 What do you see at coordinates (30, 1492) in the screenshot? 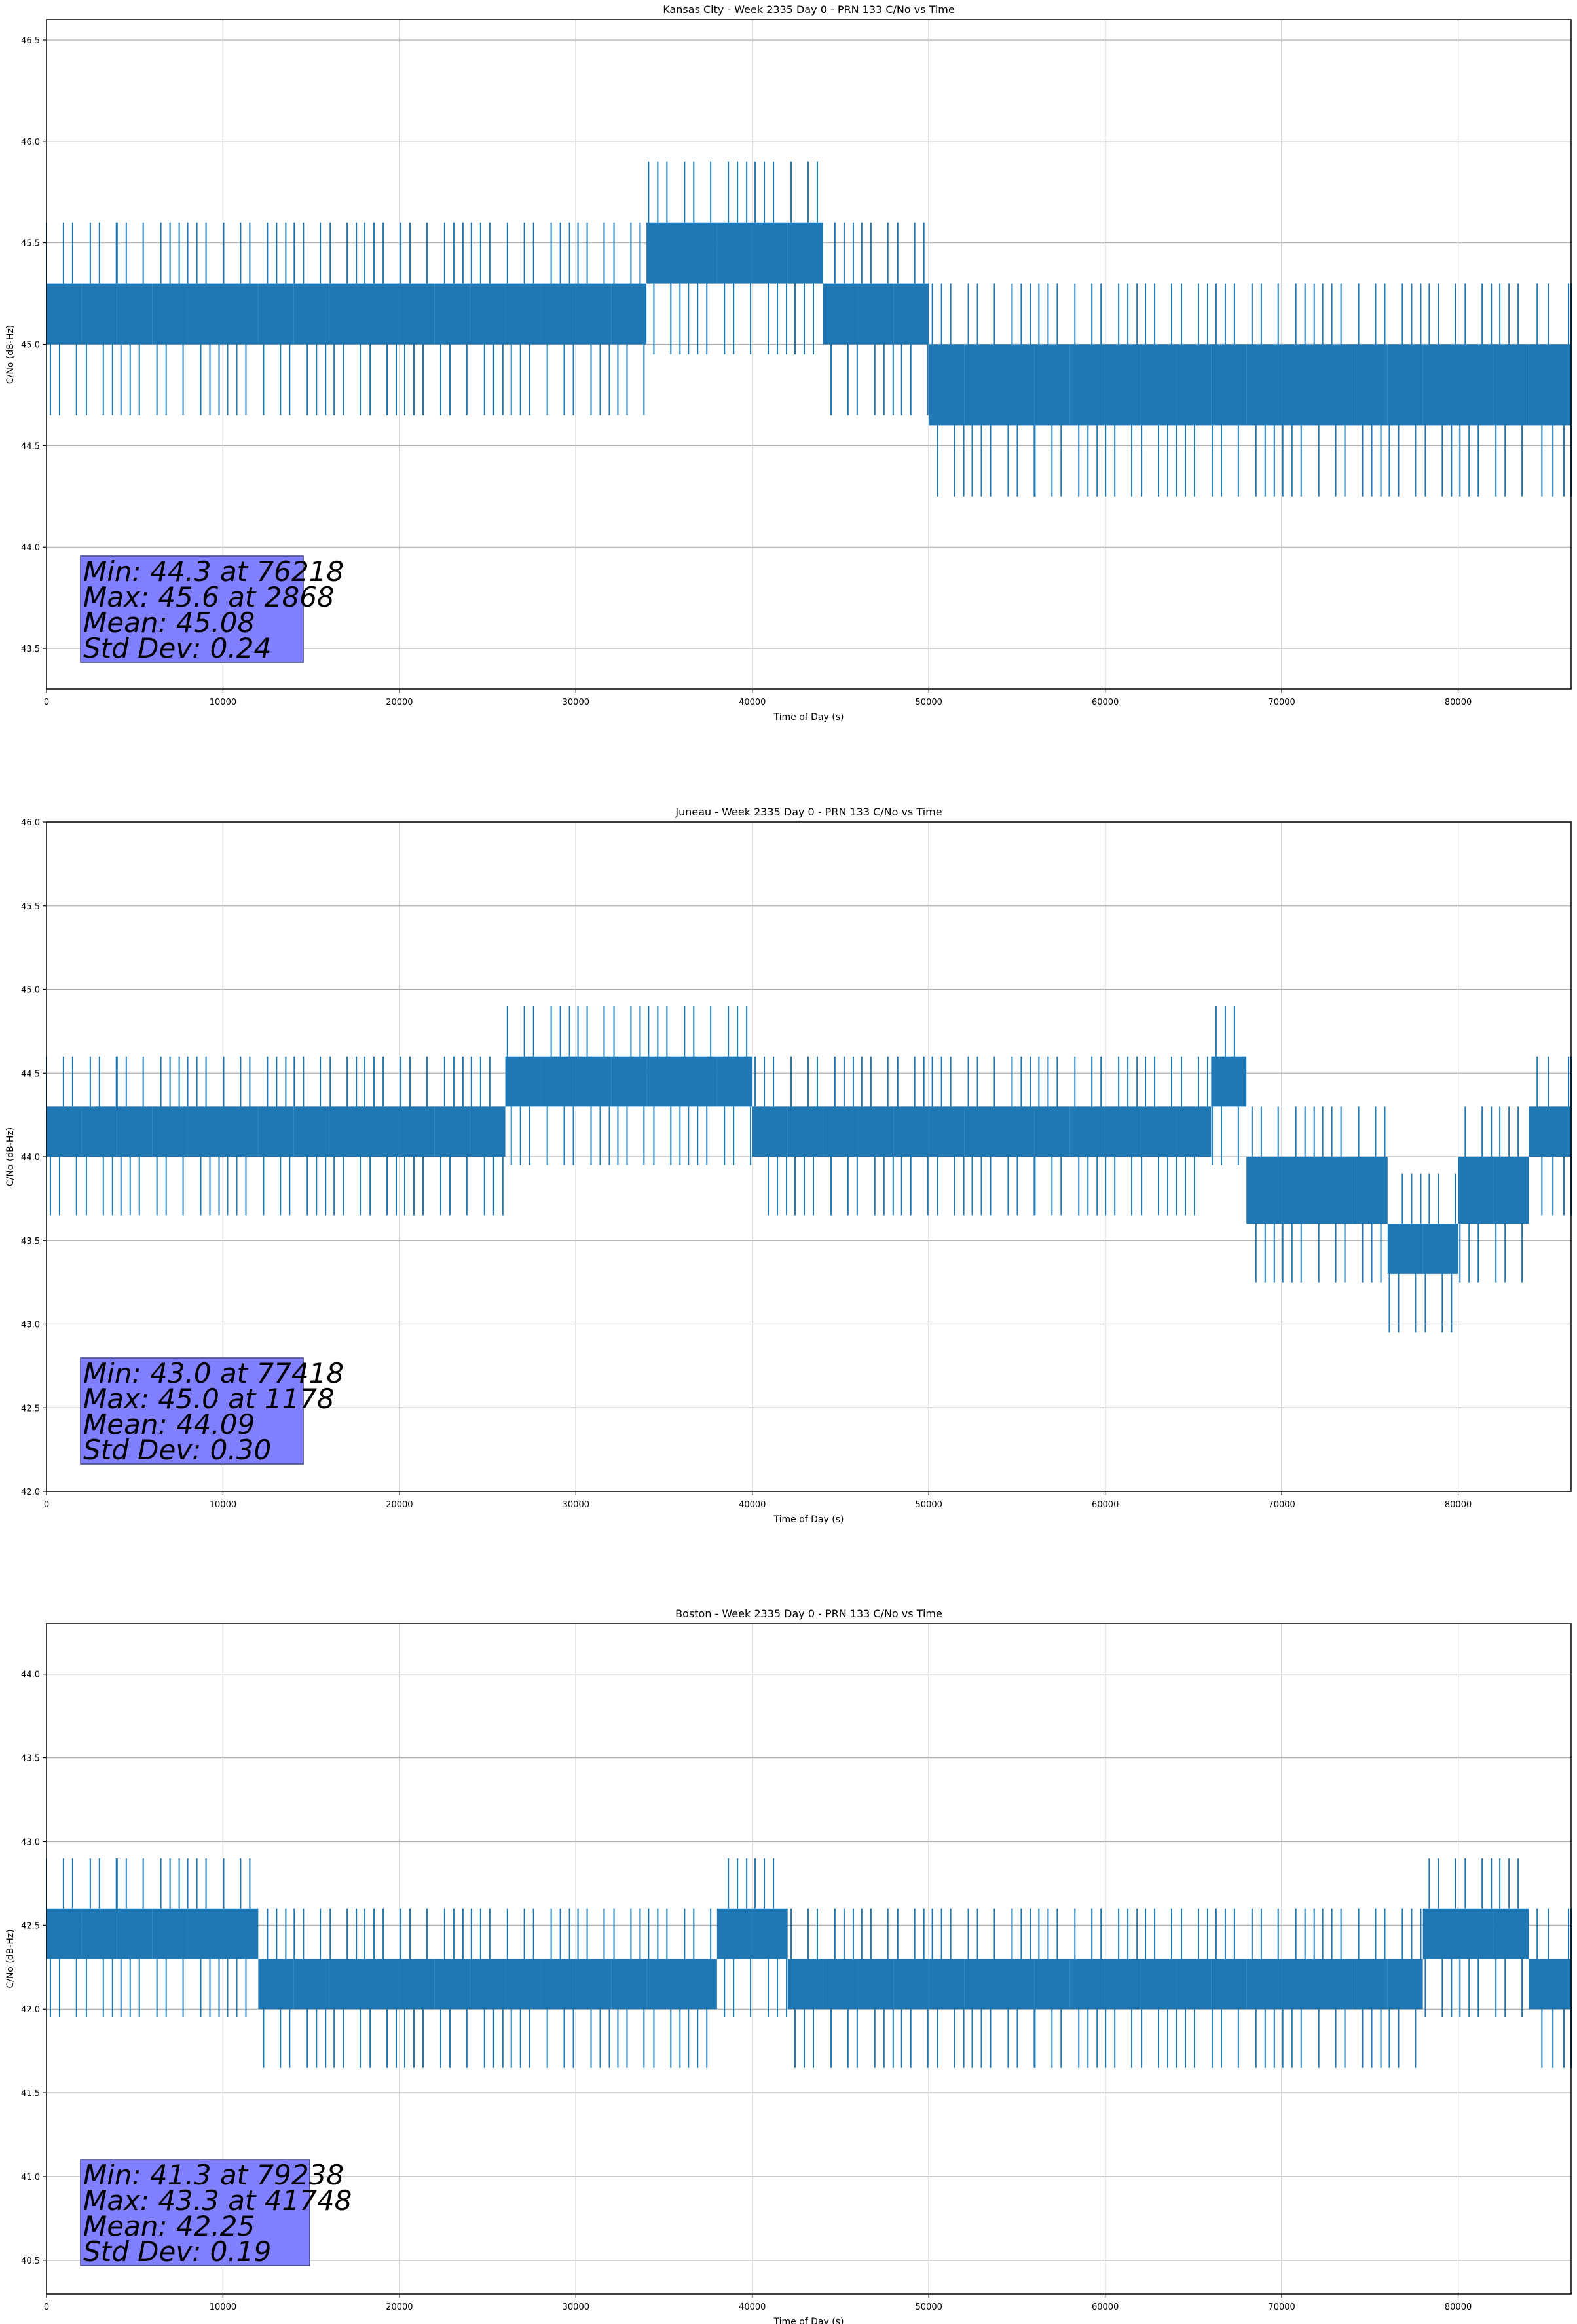
I see `y-tick-label: 42.0` at bounding box center [30, 1492].